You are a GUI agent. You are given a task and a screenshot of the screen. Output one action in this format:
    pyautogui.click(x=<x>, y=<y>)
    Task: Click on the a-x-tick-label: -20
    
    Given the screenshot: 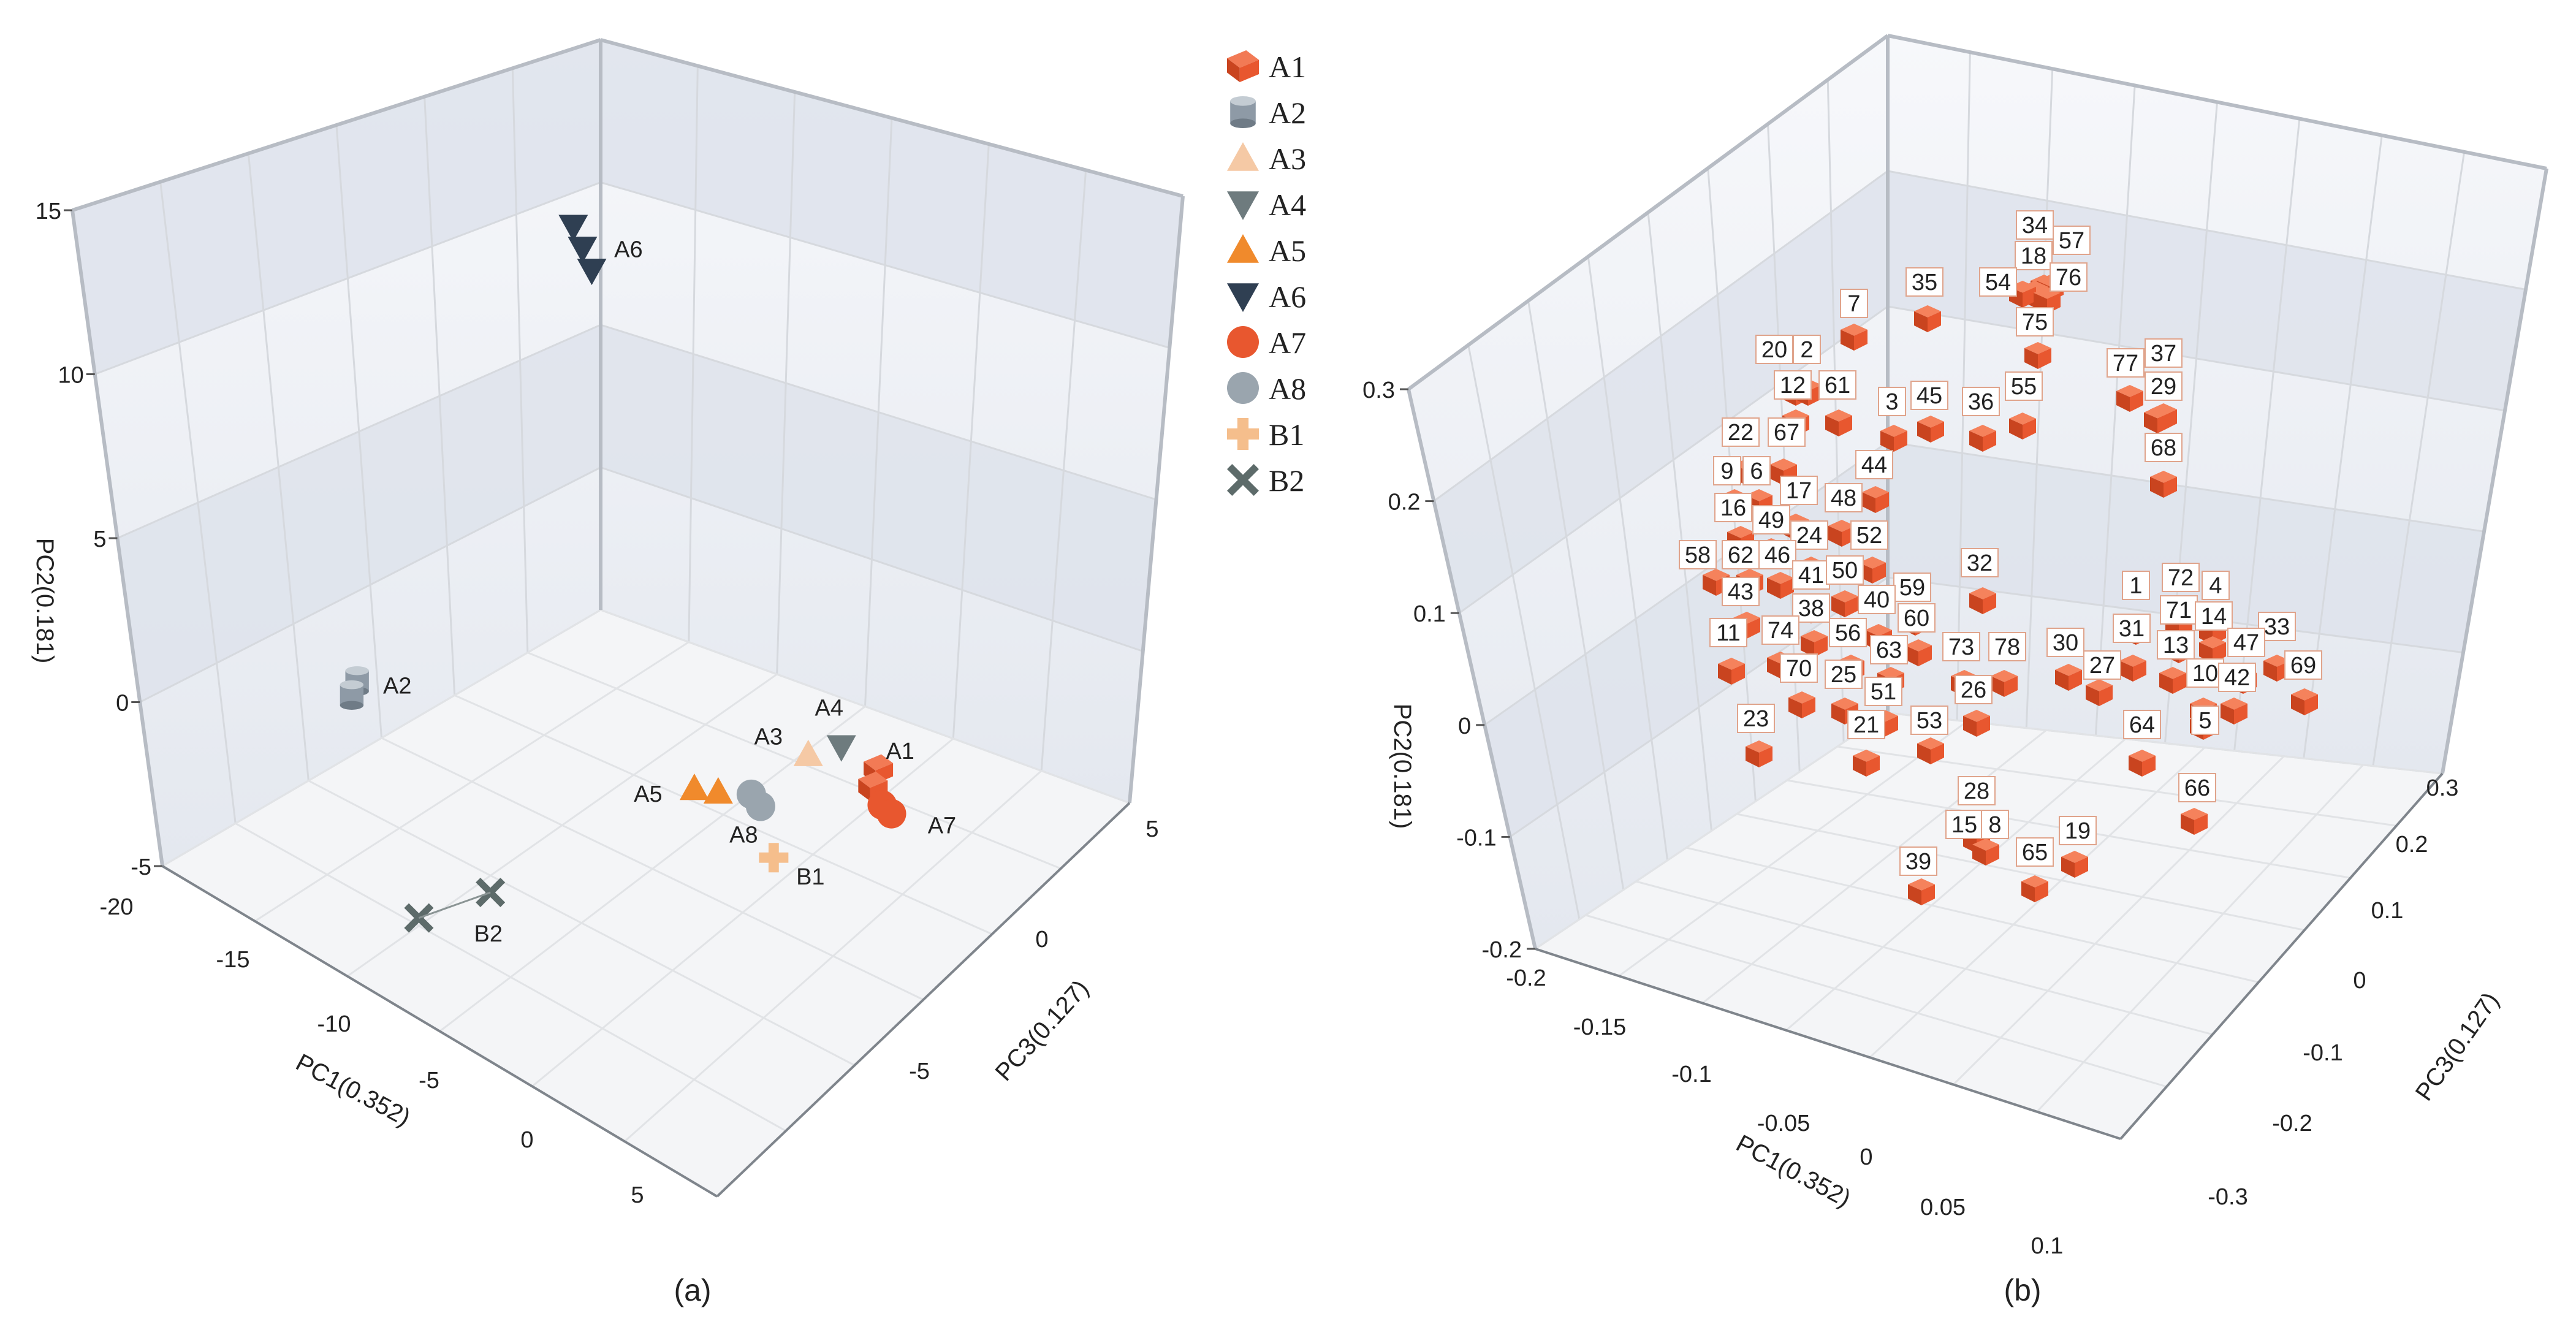 What is the action you would take?
    pyautogui.click(x=117, y=907)
    